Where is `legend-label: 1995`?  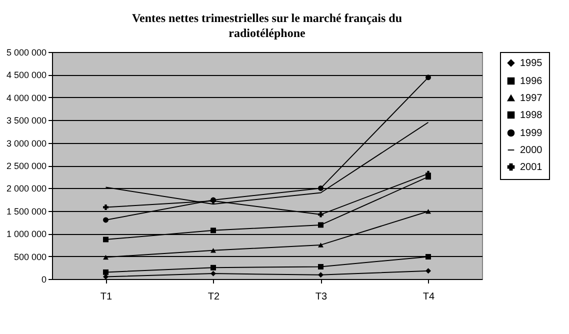 legend-label: 1995 is located at coordinates (531, 63).